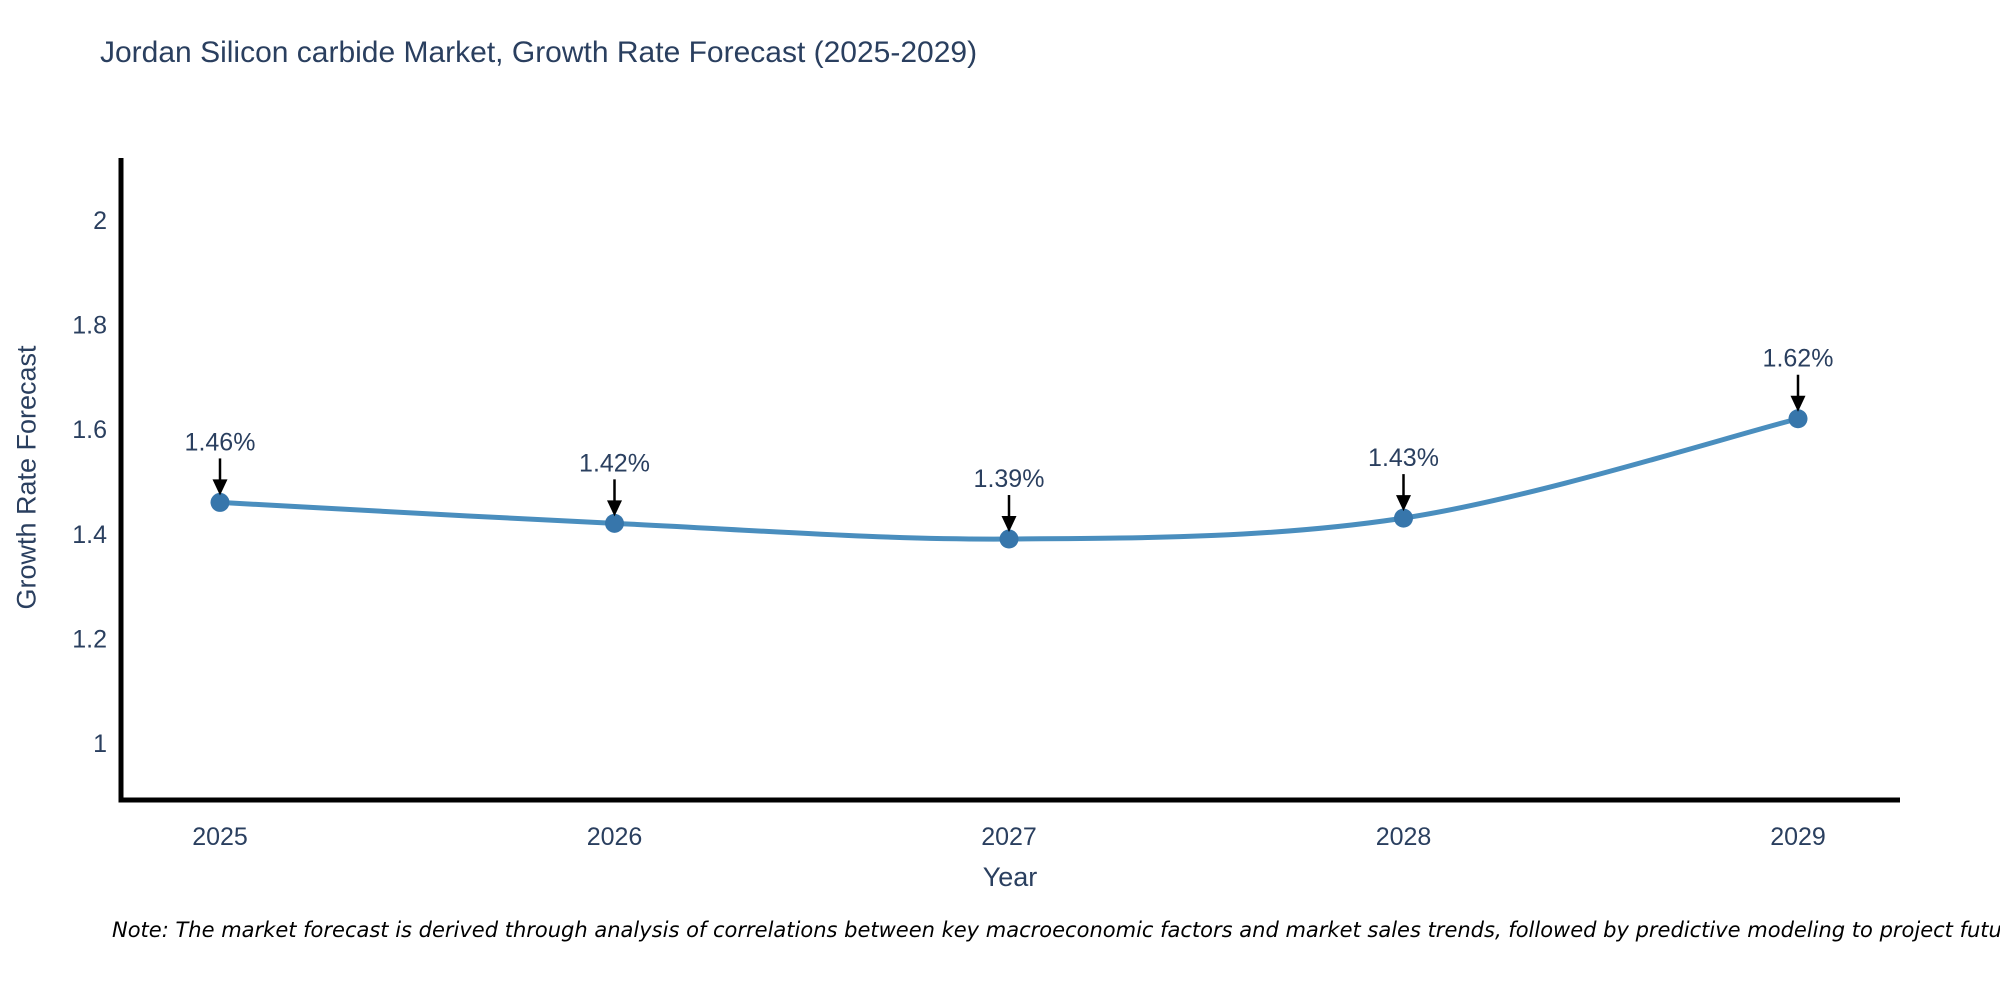  What do you see at coordinates (100, 221) in the screenshot?
I see `y-tick-label: 2` at bounding box center [100, 221].